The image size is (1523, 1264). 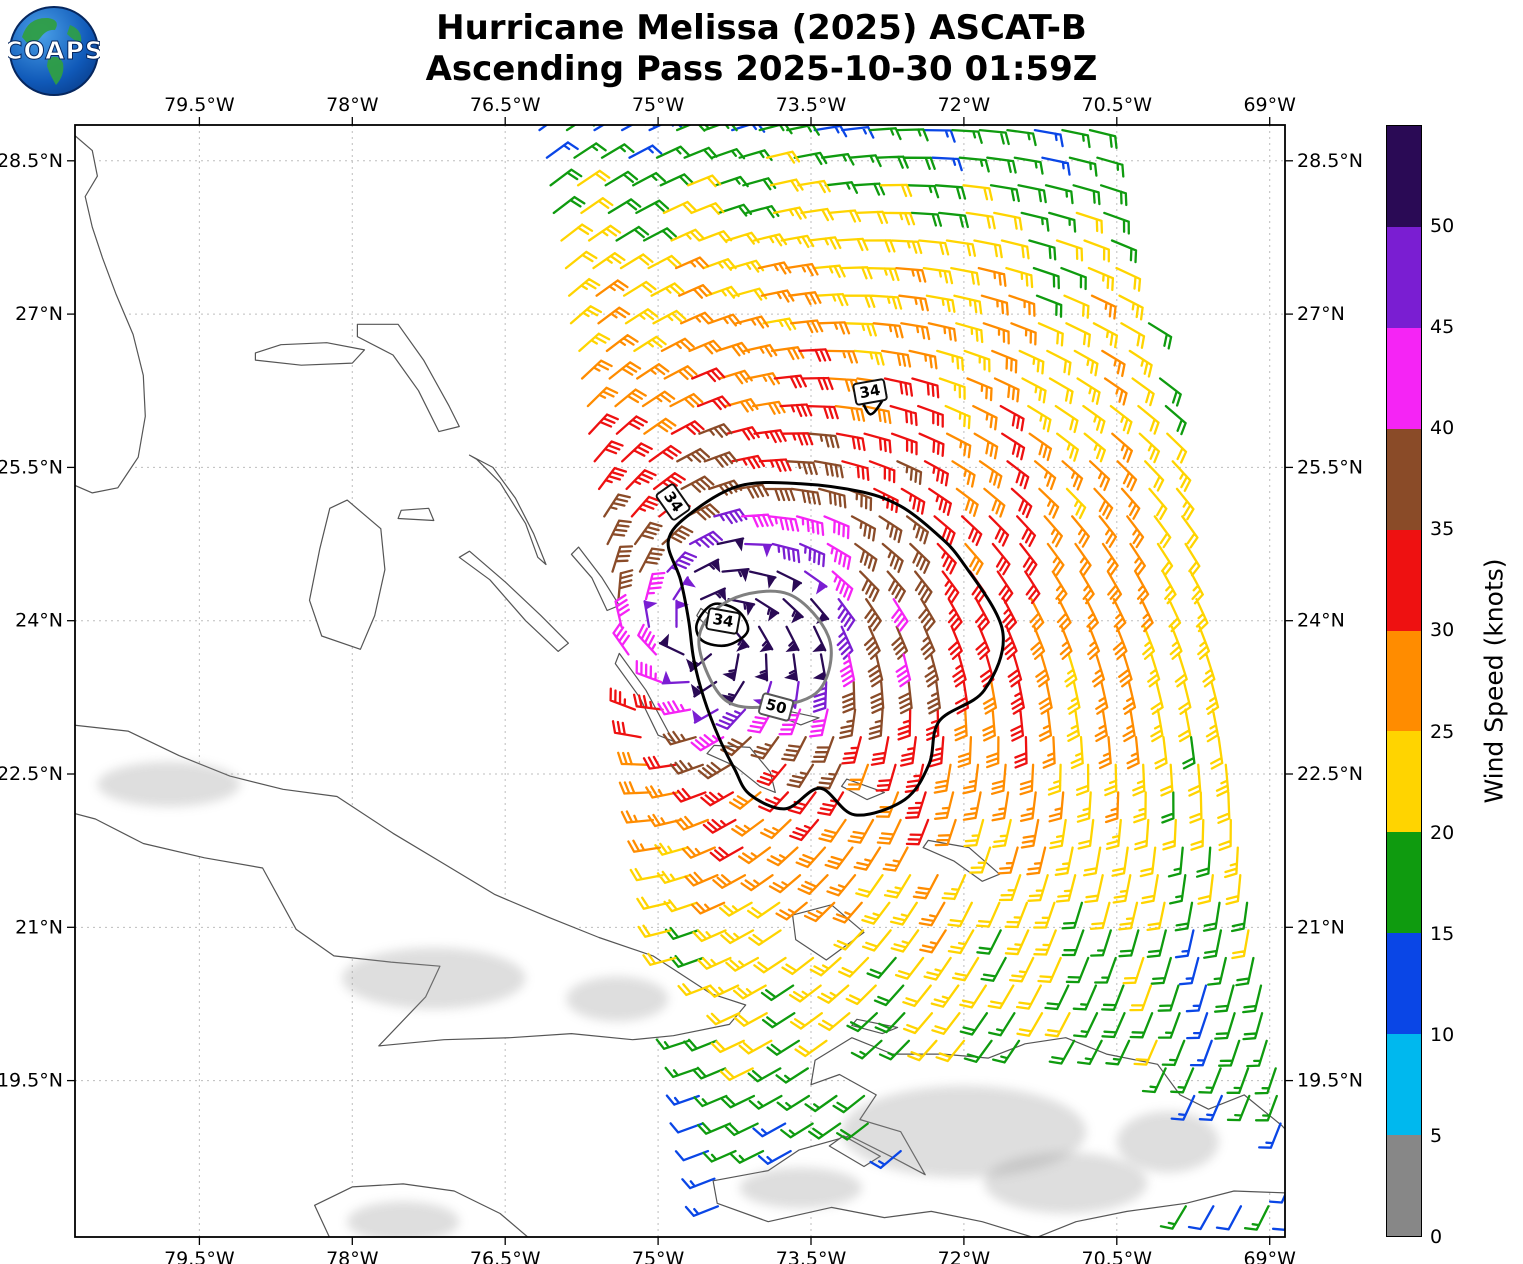 What do you see at coordinates (722, 625) in the screenshot?
I see `contour-34-inner` at bounding box center [722, 625].